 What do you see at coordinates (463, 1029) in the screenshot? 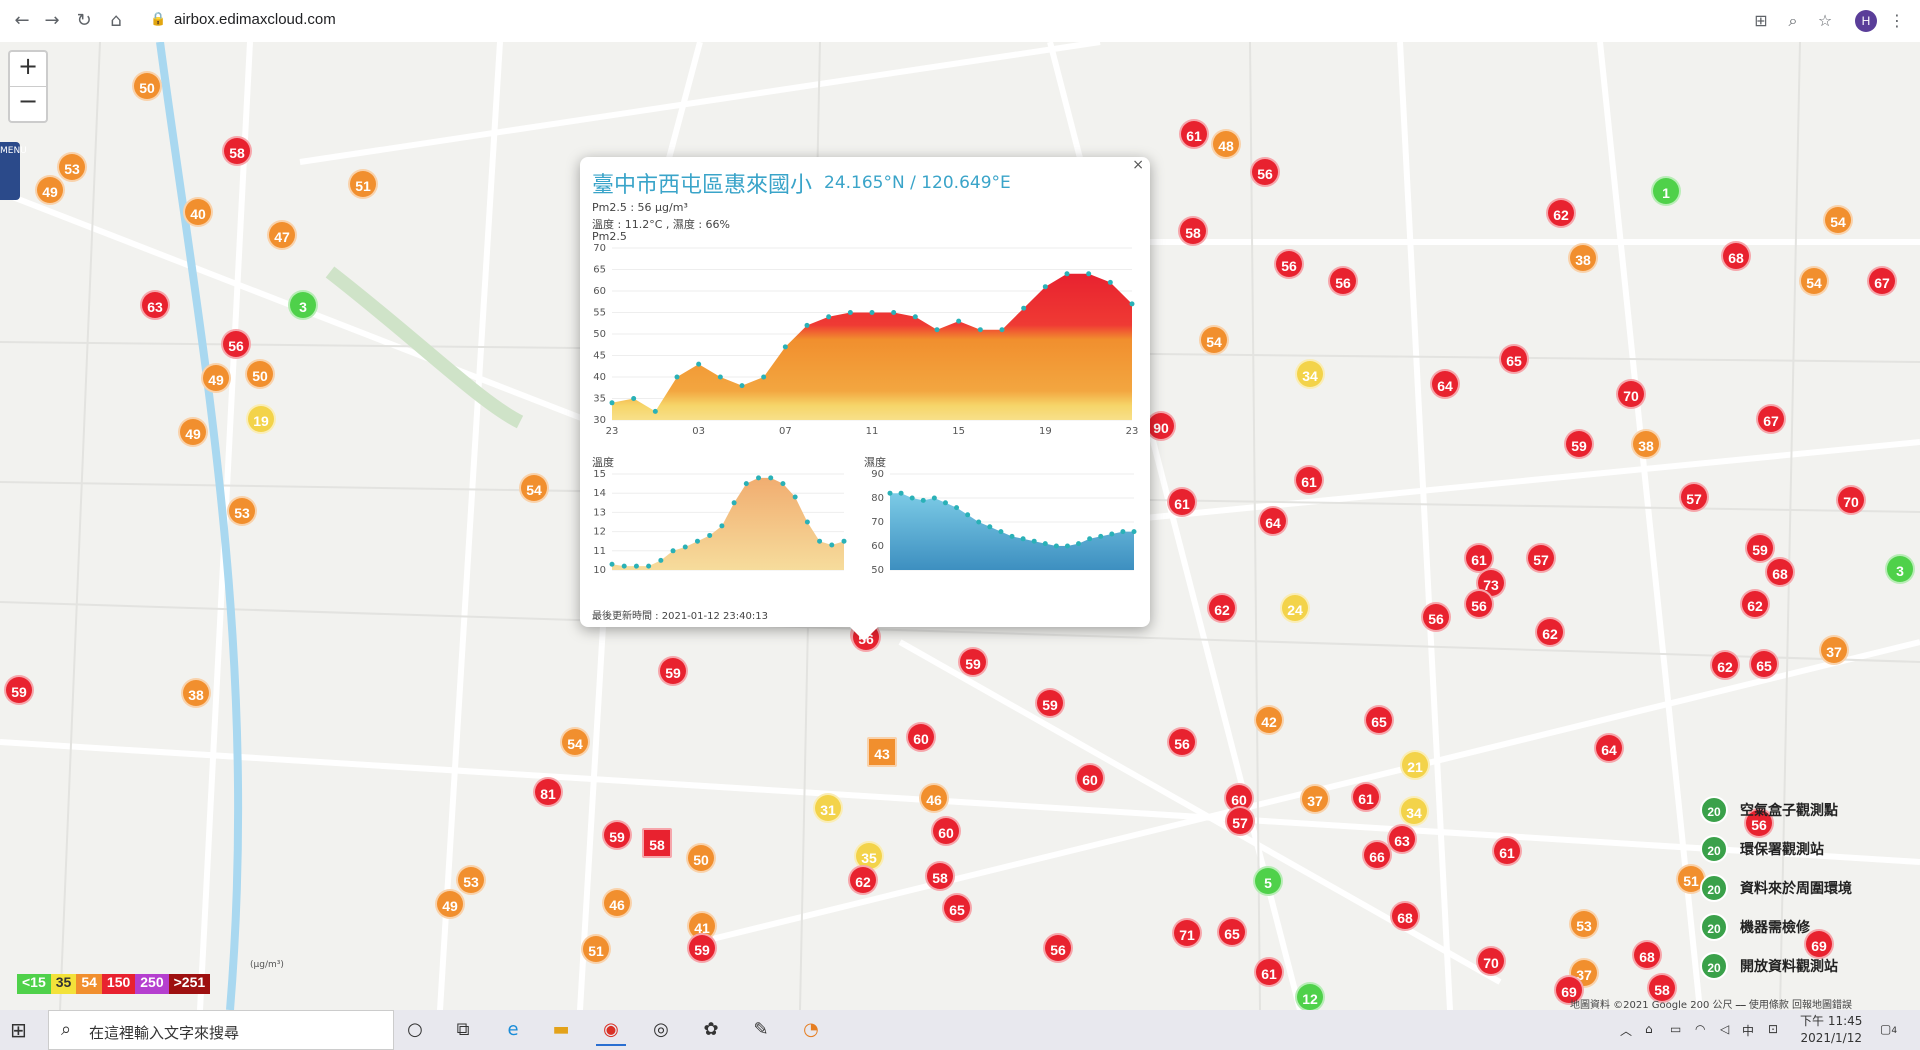
I see `task-view-icon: ⧉` at bounding box center [463, 1029].